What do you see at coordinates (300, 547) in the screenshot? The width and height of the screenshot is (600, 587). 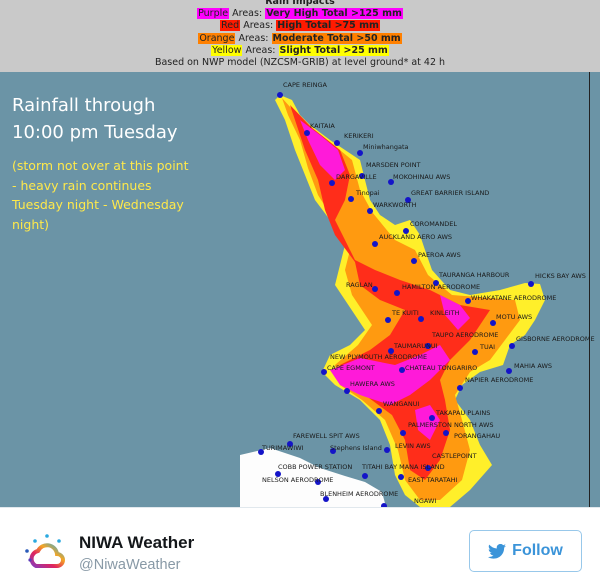 I see `tweet-author-bar: NIWA Weather @NiwaWeather Follow` at bounding box center [300, 547].